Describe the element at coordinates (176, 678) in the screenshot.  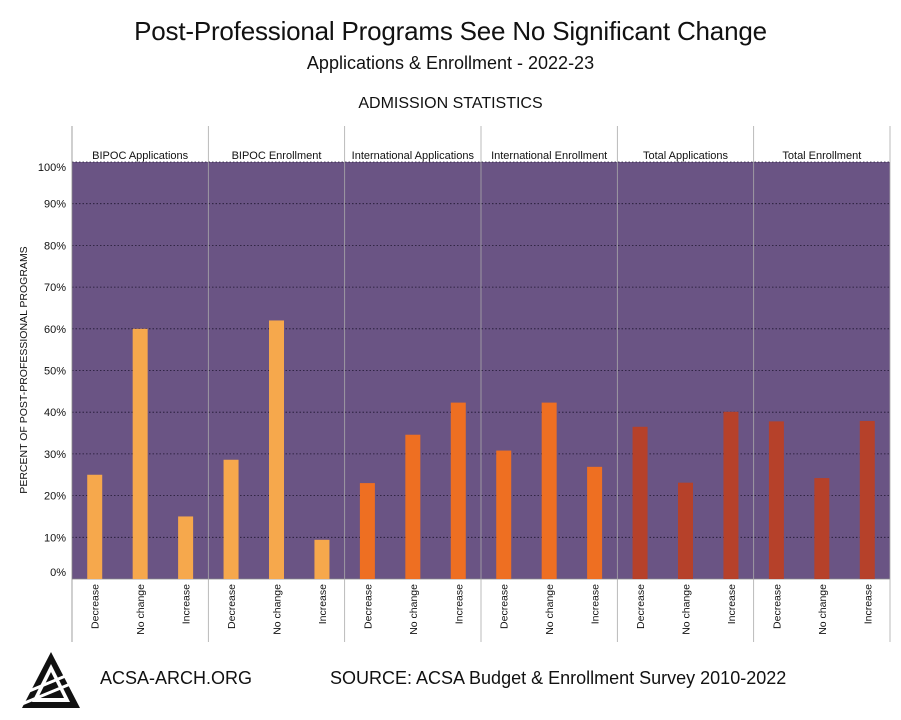
I see `footer-site: ACSA-ARCH.ORG` at that location.